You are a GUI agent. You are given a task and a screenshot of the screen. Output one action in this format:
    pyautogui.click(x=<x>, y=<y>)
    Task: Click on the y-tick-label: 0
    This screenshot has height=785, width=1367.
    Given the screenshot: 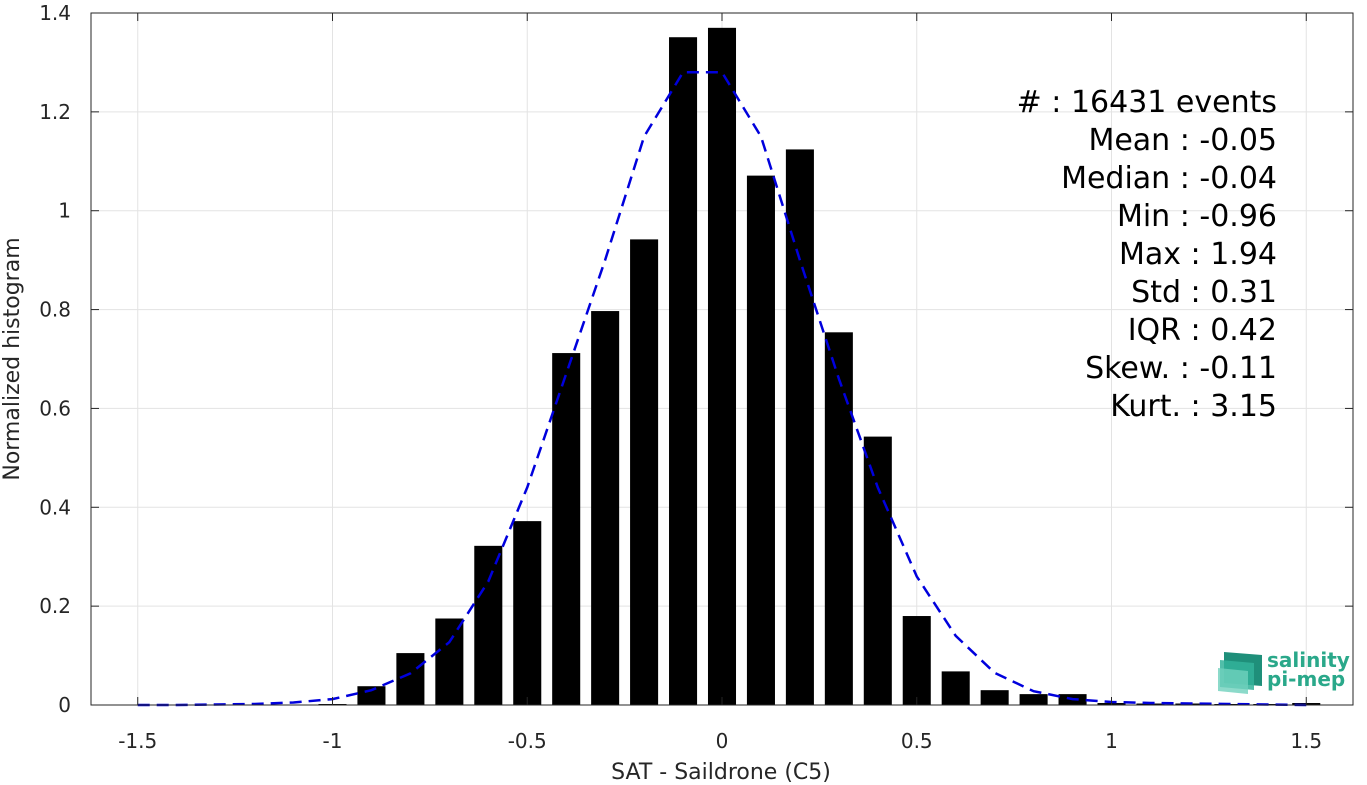 What is the action you would take?
    pyautogui.click(x=64, y=705)
    